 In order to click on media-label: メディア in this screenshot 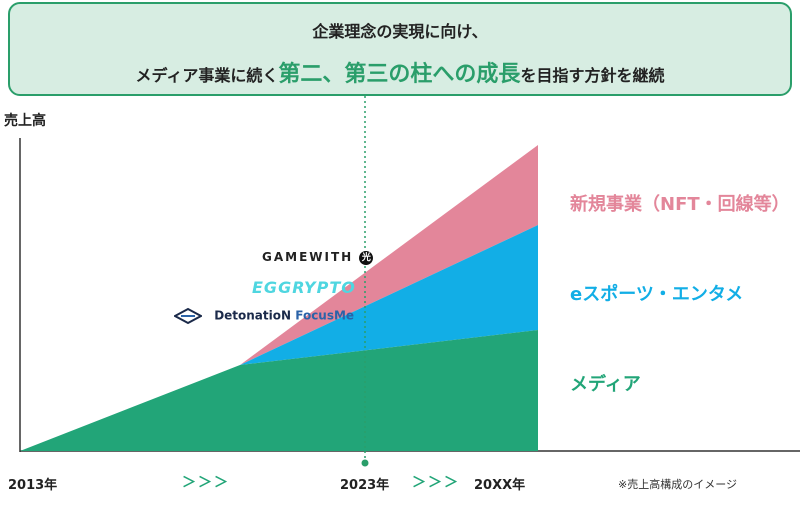, I will do `click(605, 384)`.